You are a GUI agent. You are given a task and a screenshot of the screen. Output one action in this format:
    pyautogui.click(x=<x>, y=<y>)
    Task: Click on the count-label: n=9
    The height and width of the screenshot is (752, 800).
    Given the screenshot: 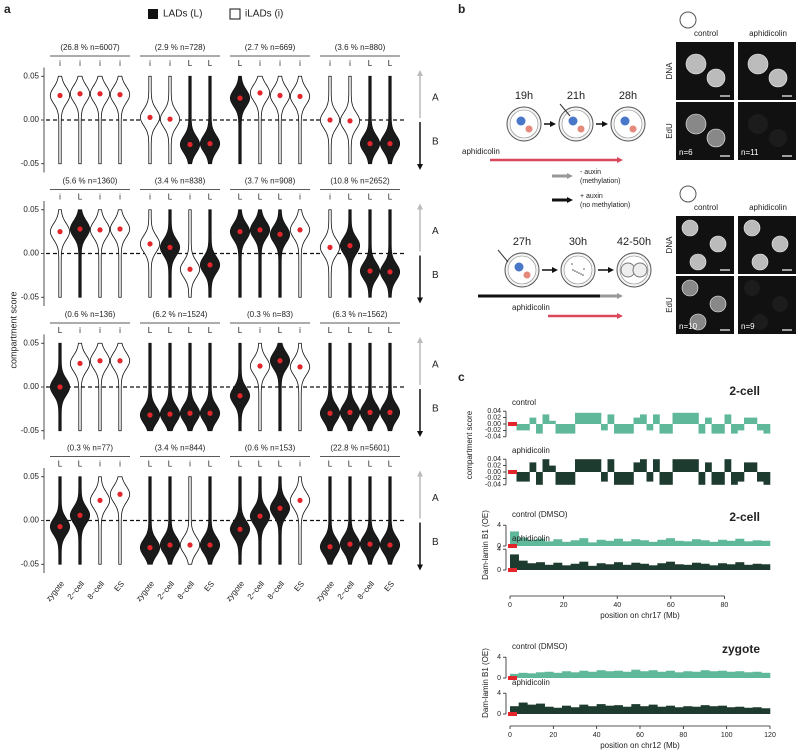 What is the action you would take?
    pyautogui.click(x=748, y=326)
    